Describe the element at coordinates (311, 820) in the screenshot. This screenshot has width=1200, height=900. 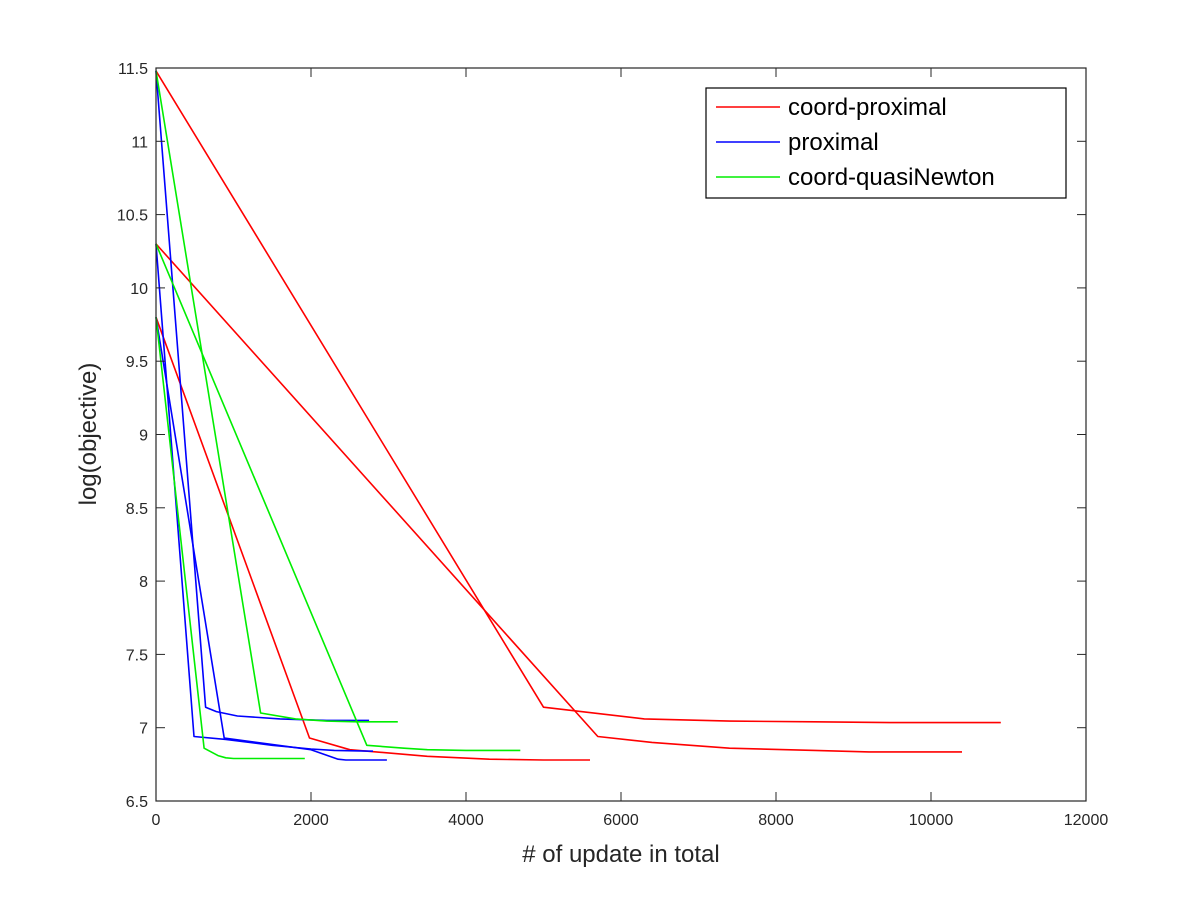
I see `x-tick-label: 2000` at that location.